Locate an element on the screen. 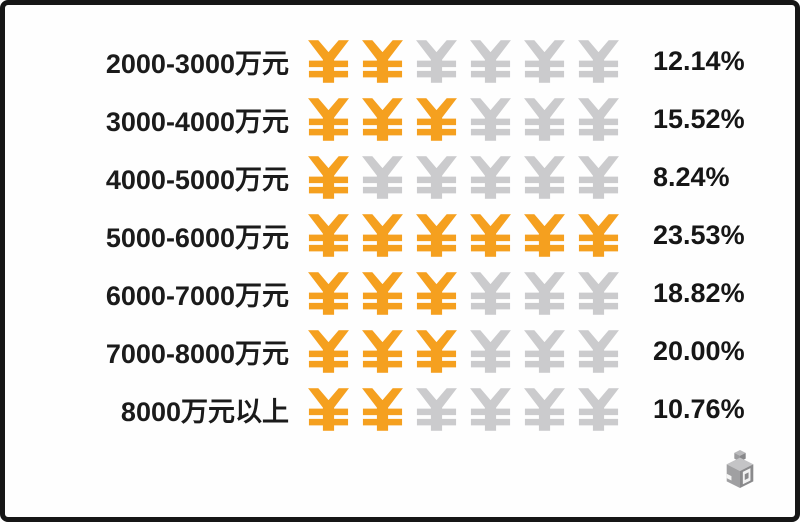 The height and width of the screenshot is (522, 800). category-label: 8000万元以上 is located at coordinates (204, 411).